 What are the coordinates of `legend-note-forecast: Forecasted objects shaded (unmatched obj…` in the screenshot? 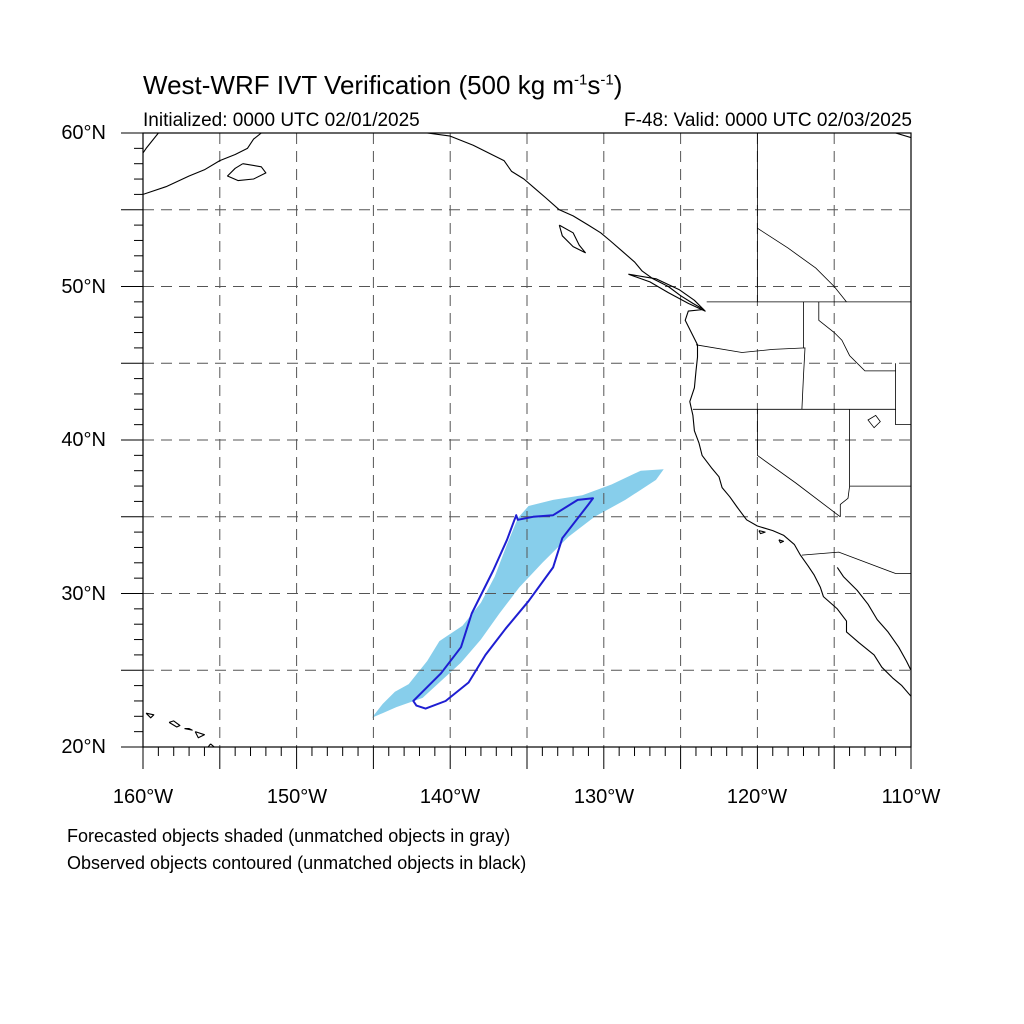 It's located at (289, 836).